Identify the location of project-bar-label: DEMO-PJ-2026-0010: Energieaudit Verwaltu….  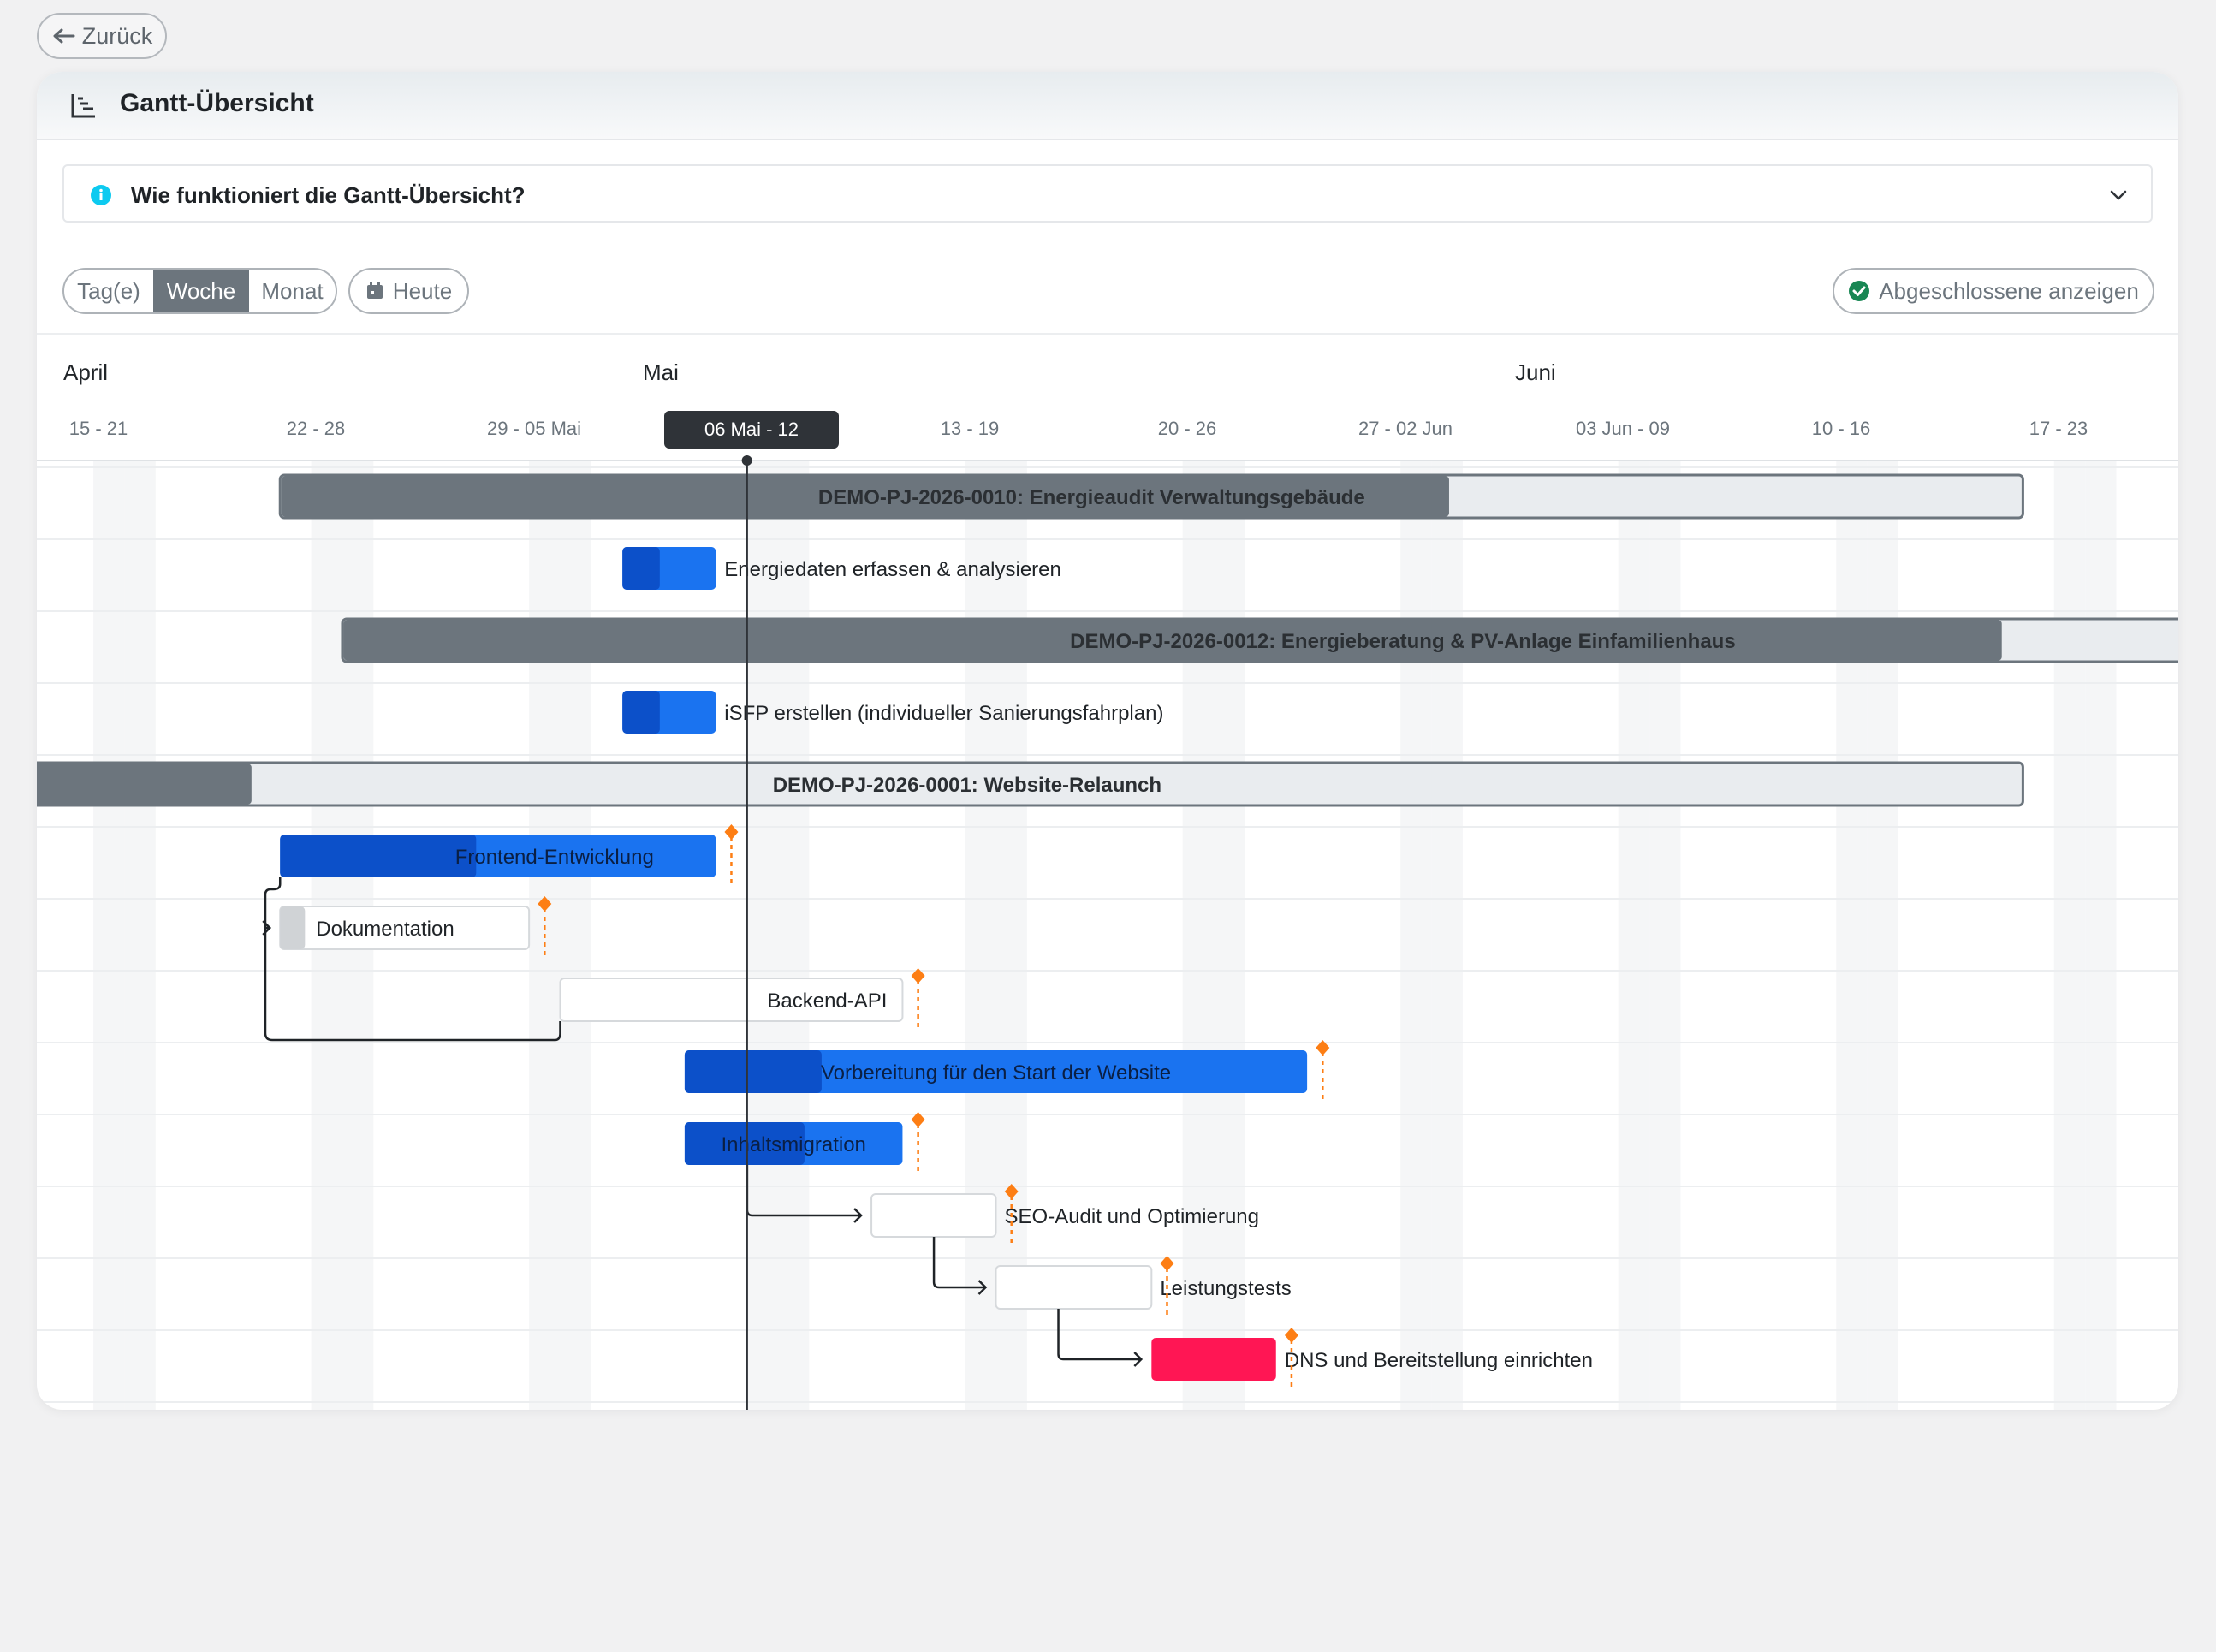
(1091, 498).